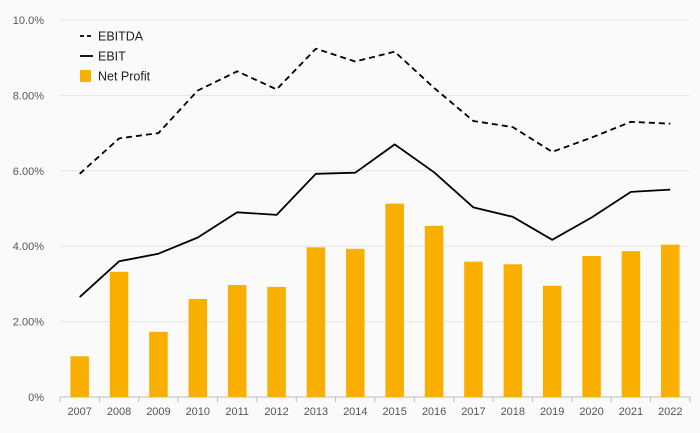  I want to click on bar-2007, so click(79, 376).